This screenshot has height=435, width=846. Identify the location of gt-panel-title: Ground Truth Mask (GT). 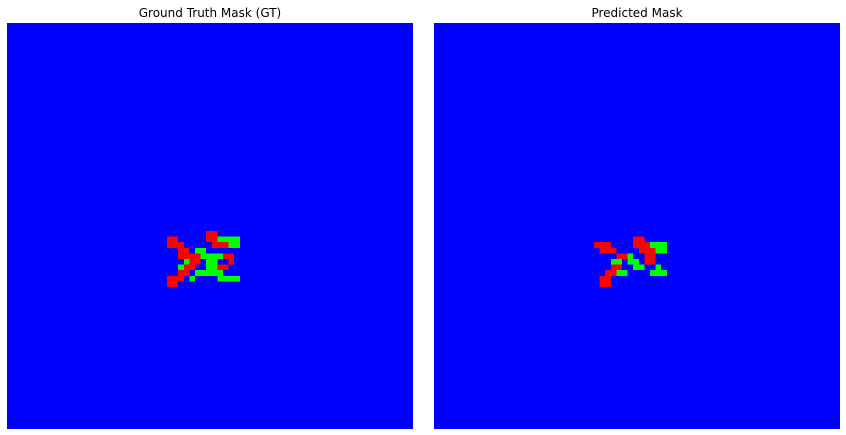
(210, 13).